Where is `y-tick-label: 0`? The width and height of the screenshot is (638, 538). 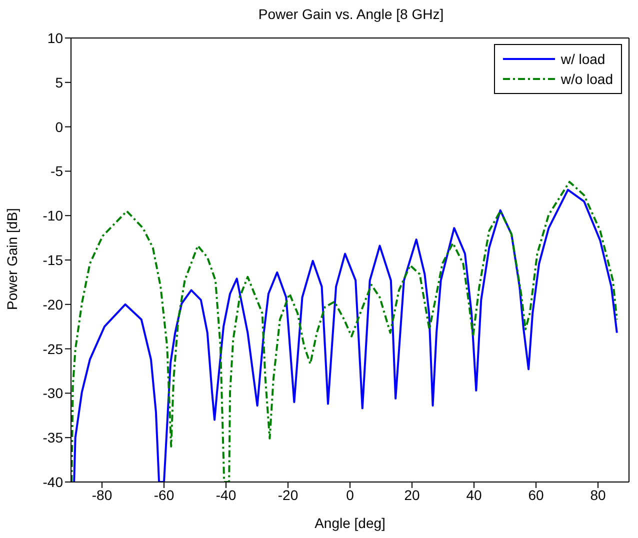
y-tick-label: 0 is located at coordinates (59, 126).